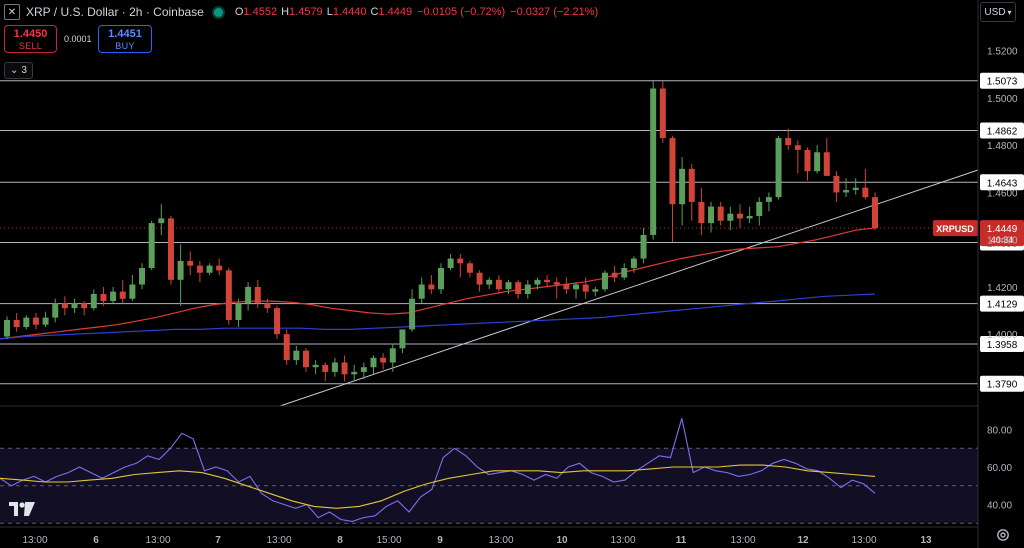 The width and height of the screenshot is (1024, 548). Describe the element at coordinates (340, 540) in the screenshot. I see `time-tick-label: 8` at that location.